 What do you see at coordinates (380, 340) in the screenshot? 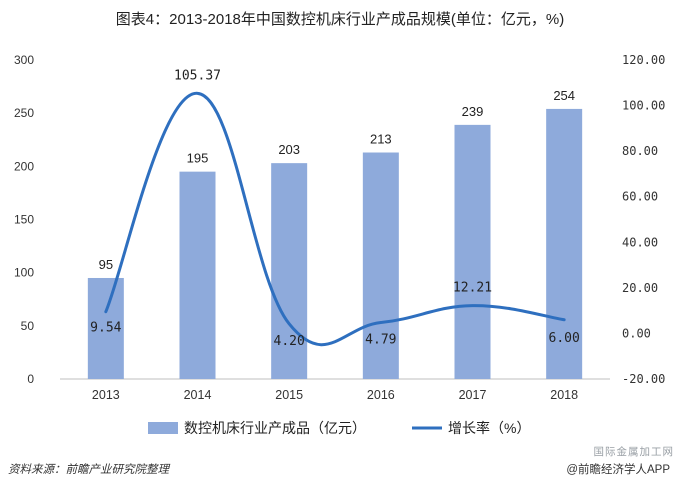
I see `growth-rate-label: 4.79` at bounding box center [380, 340].